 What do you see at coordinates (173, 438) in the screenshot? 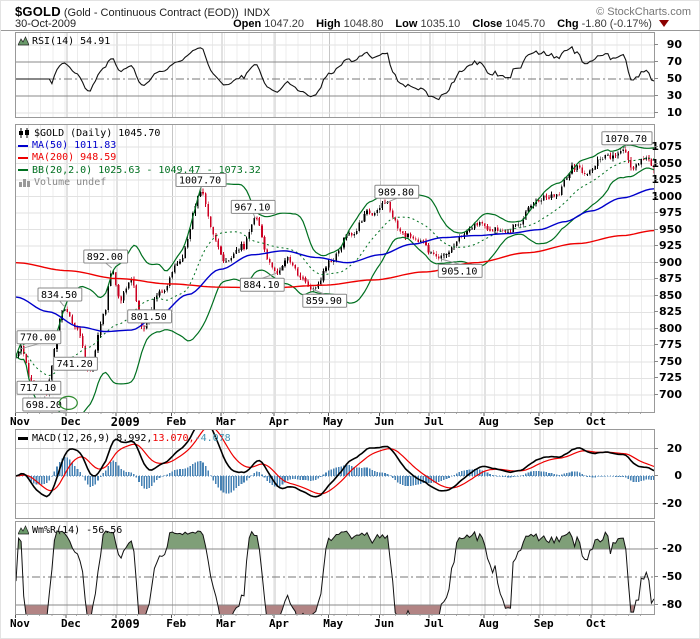
I see `macd-signal-value: 13.070,` at bounding box center [173, 438].